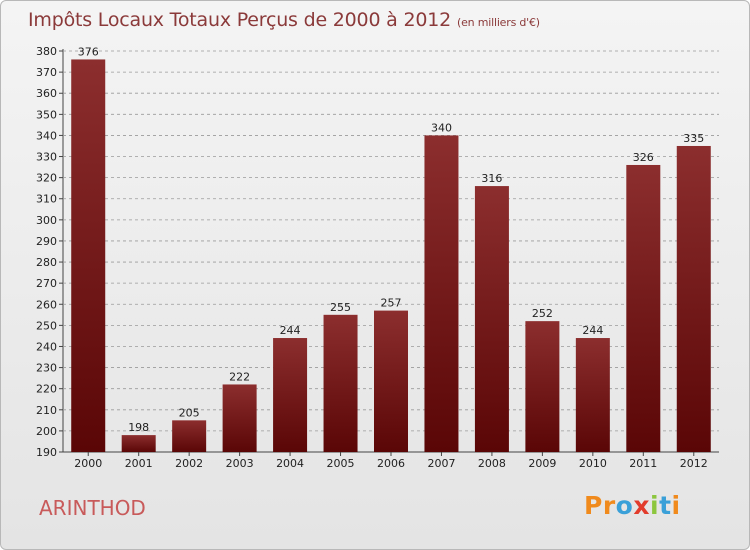 The width and height of the screenshot is (750, 550). What do you see at coordinates (138, 427) in the screenshot?
I see `data-label: 198` at bounding box center [138, 427].